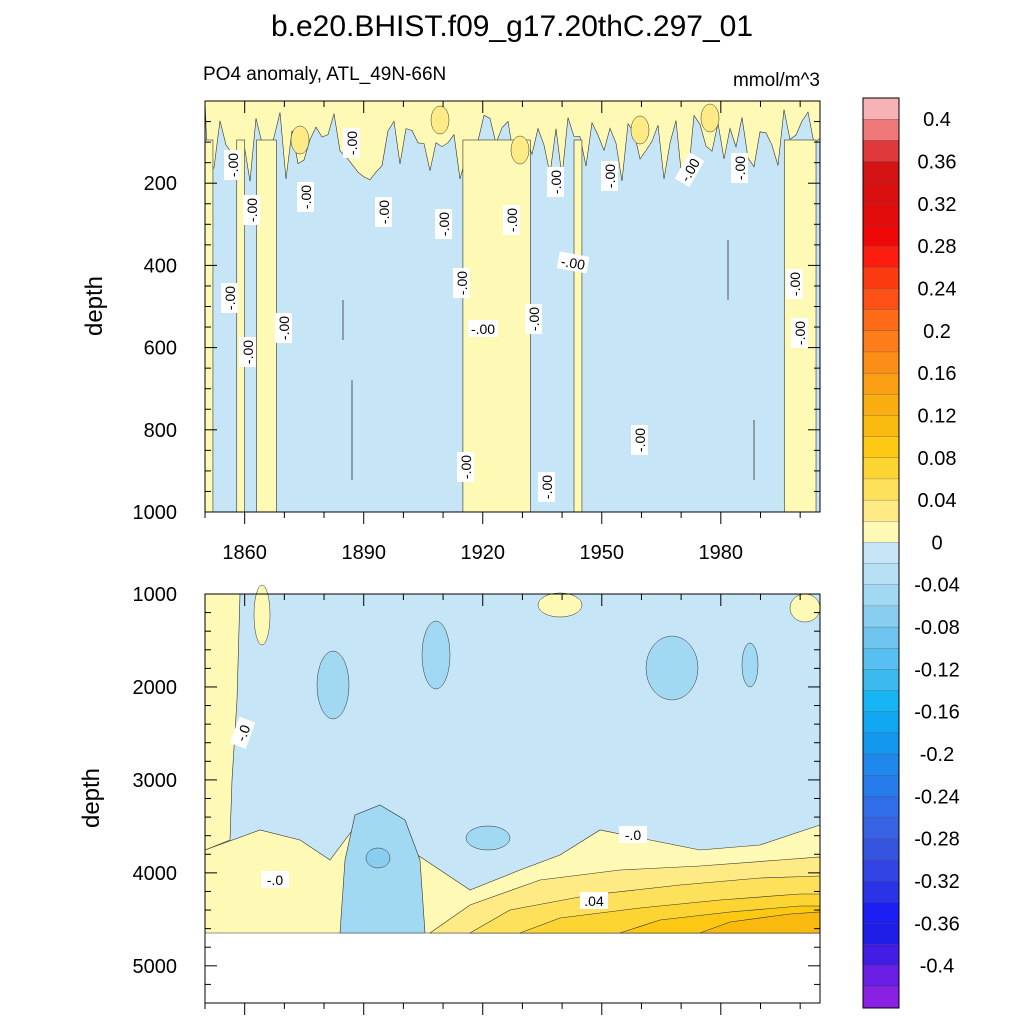  I want to click on top-xtick-label-4: 1980, so click(721, 553).